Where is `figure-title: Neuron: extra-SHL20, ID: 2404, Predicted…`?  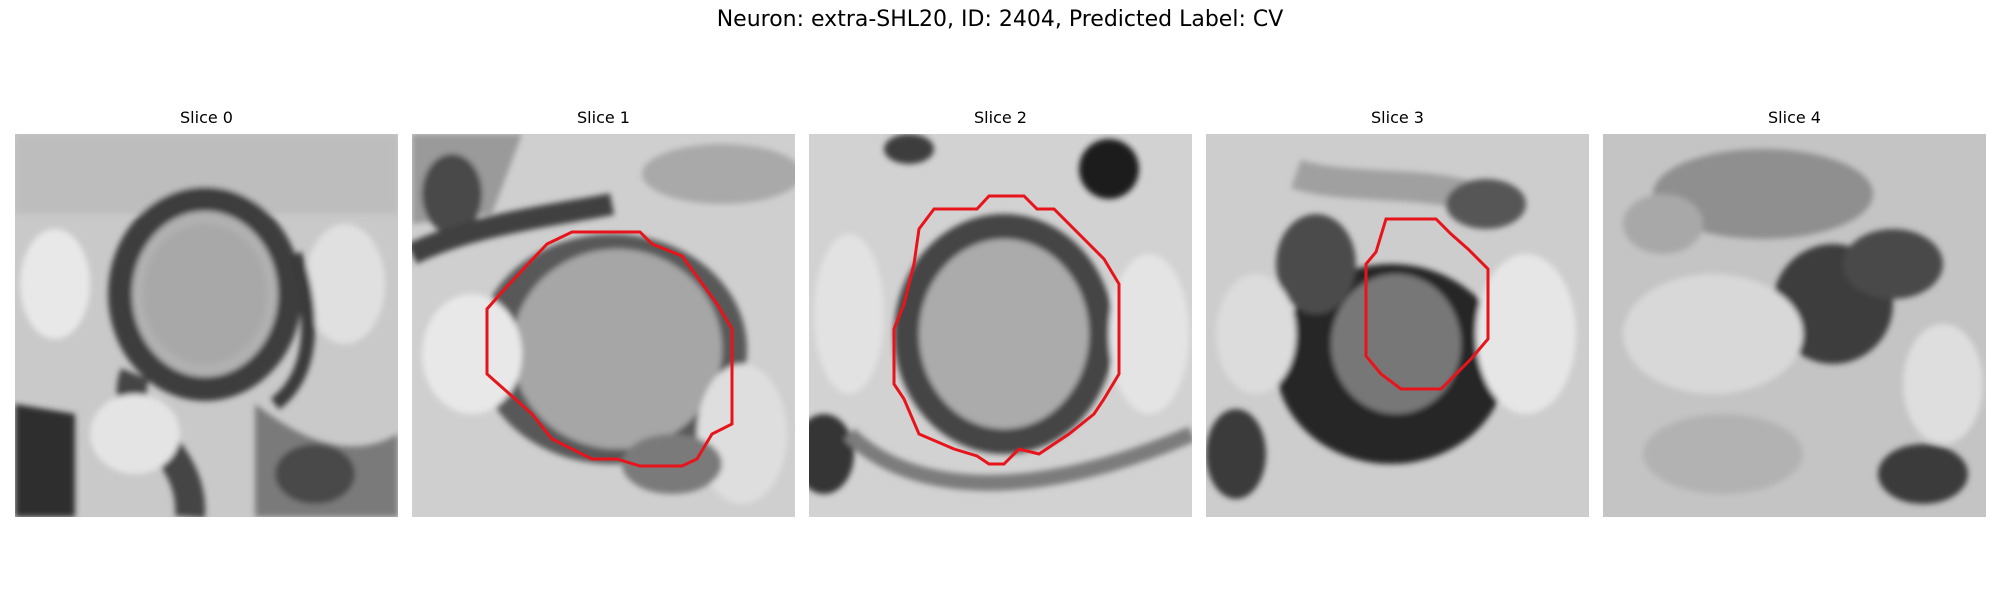 figure-title: Neuron: extra-SHL20, ID: 2404, Predicted… is located at coordinates (1000, 19).